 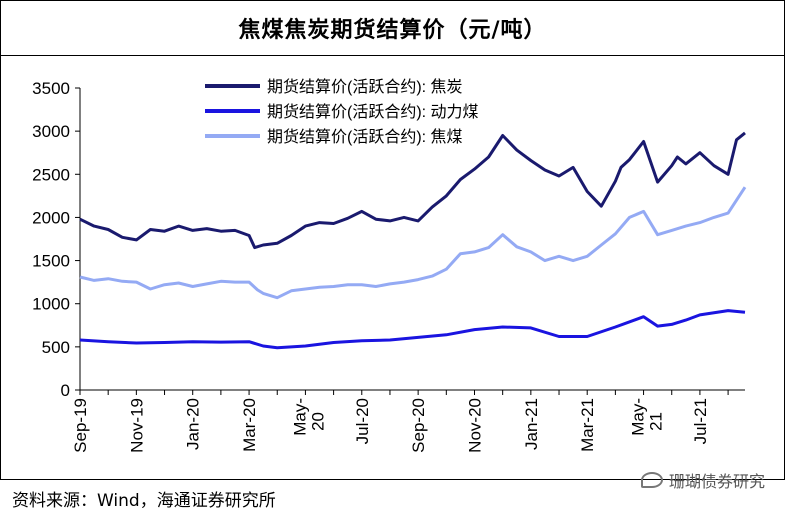 What do you see at coordinates (65, 390) in the screenshot?
I see `y-tick-label: 0` at bounding box center [65, 390].